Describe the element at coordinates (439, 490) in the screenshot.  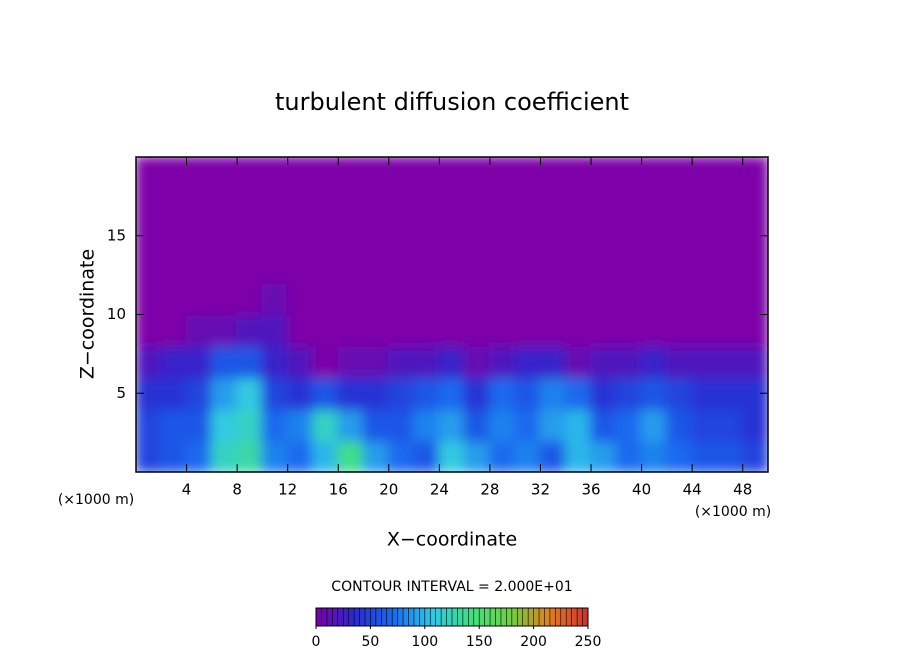
I see `x-tick-label: 24` at that location.